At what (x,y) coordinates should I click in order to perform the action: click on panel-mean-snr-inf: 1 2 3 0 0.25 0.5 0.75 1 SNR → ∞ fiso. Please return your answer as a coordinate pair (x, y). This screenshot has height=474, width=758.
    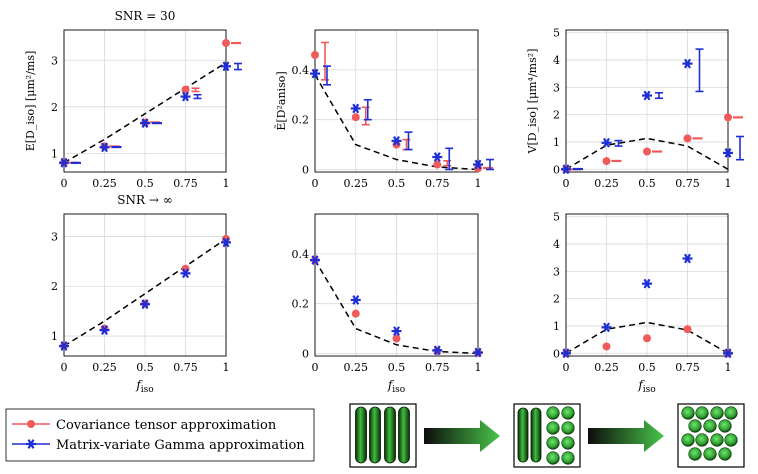
    Looking at the image, I should click on (141, 294).